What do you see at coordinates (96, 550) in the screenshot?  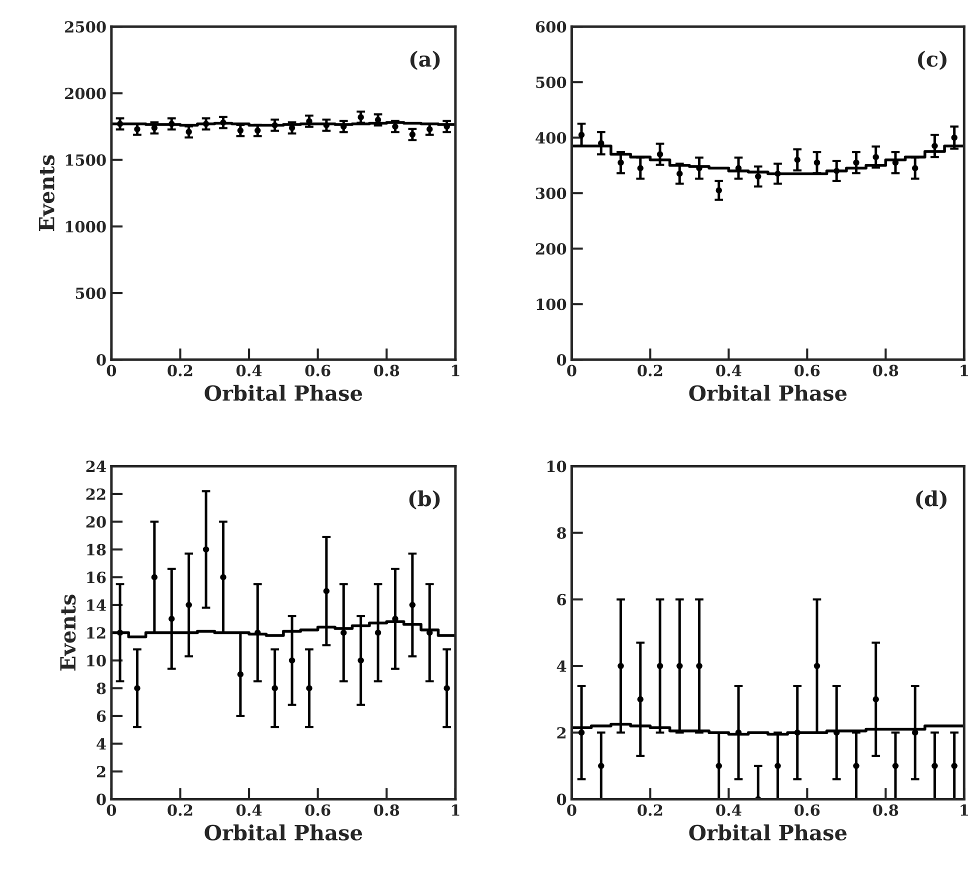 I see `y-tick-label: 18` at bounding box center [96, 550].